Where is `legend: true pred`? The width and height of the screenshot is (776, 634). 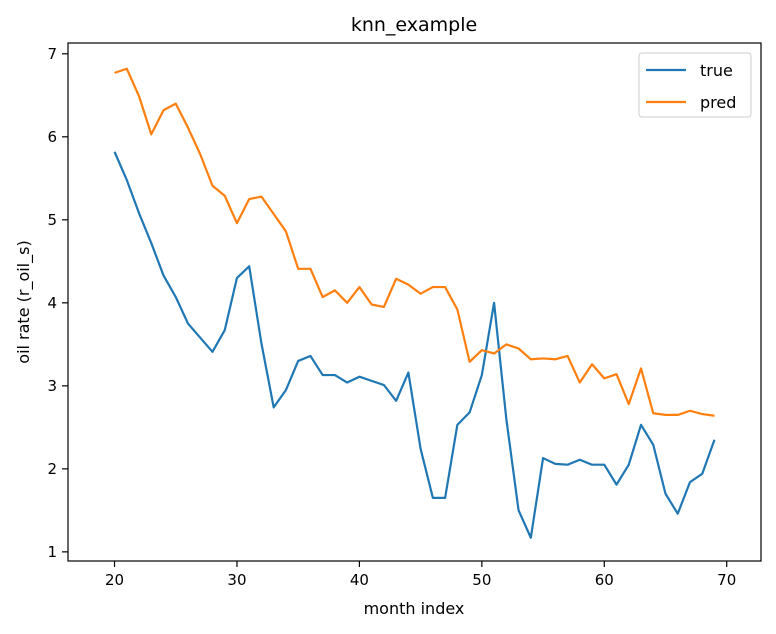
legend: true pred is located at coordinates (695, 85).